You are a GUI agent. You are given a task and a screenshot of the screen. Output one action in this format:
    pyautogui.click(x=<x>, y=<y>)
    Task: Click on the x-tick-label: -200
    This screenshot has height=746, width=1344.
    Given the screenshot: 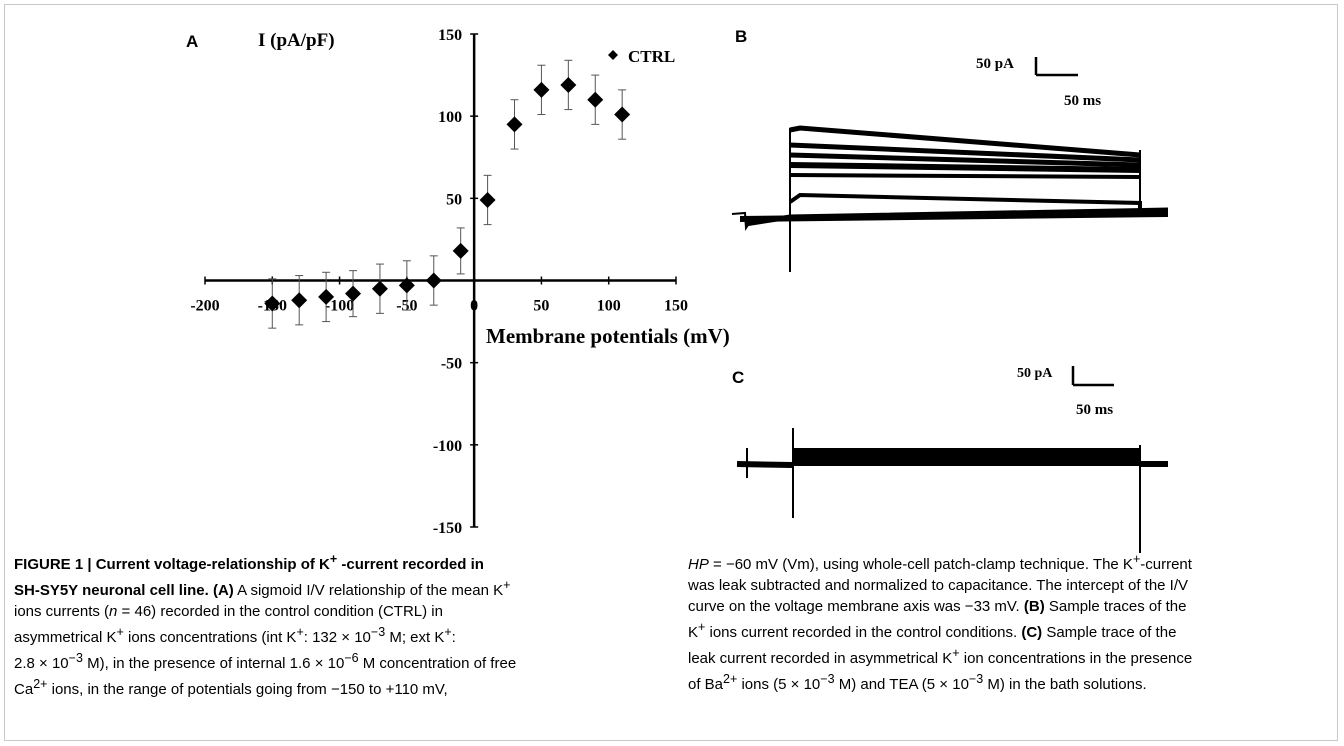 What is the action you would take?
    pyautogui.click(x=204, y=306)
    